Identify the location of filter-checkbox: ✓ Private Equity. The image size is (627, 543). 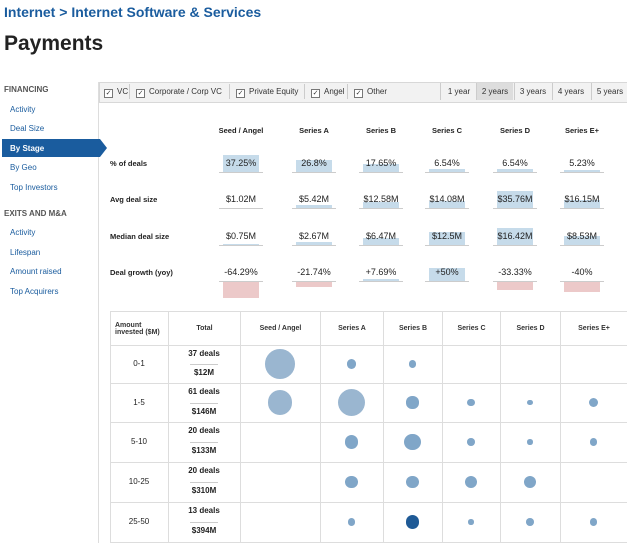
(267, 92).